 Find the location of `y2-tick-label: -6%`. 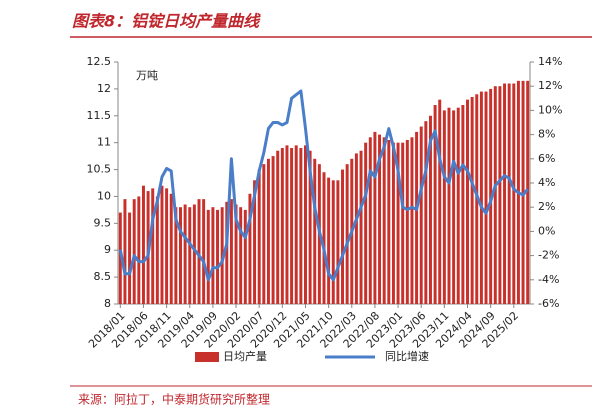

y2-tick-label: -6% is located at coordinates (548, 303).